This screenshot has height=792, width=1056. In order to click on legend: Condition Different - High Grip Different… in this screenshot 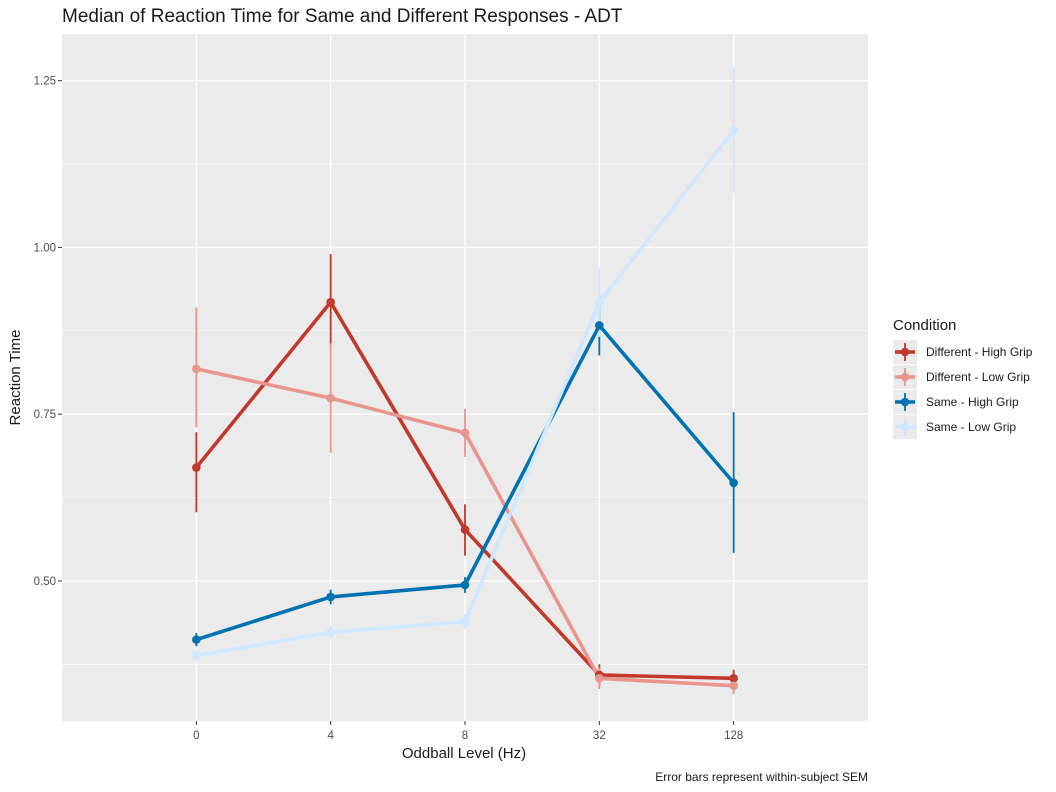, I will do `click(963, 378)`.